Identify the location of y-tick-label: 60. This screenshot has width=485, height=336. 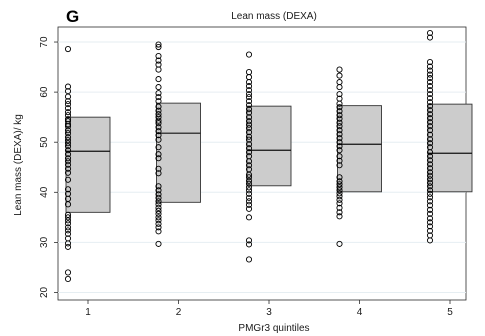
(44, 92).